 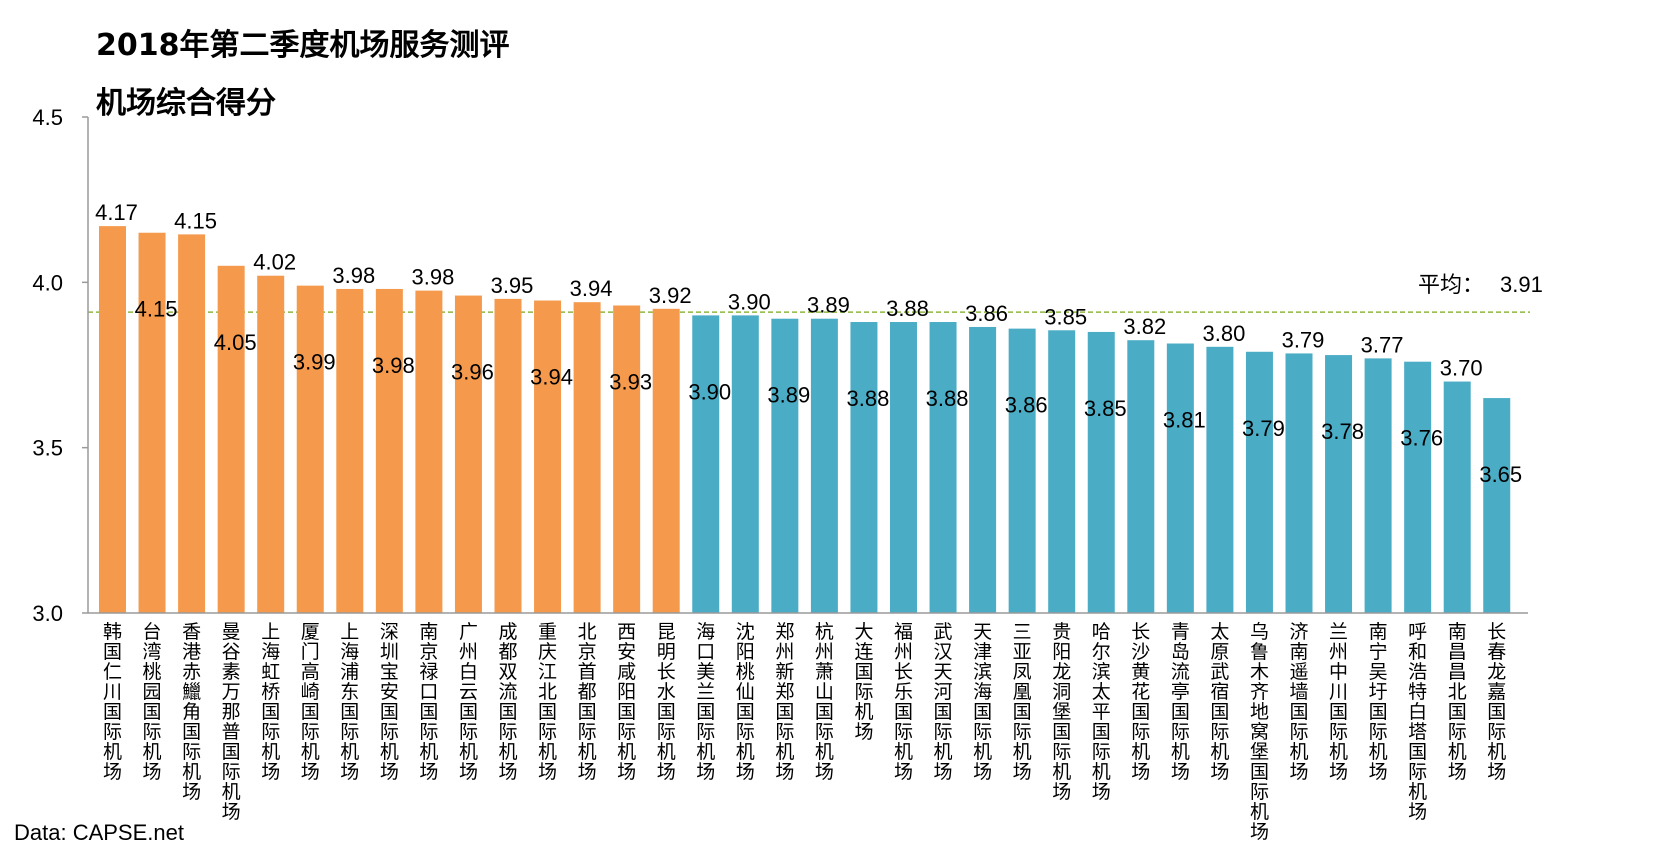 What do you see at coordinates (626, 702) in the screenshot?
I see `x-tick-label: 西安咸阳国际机场` at bounding box center [626, 702].